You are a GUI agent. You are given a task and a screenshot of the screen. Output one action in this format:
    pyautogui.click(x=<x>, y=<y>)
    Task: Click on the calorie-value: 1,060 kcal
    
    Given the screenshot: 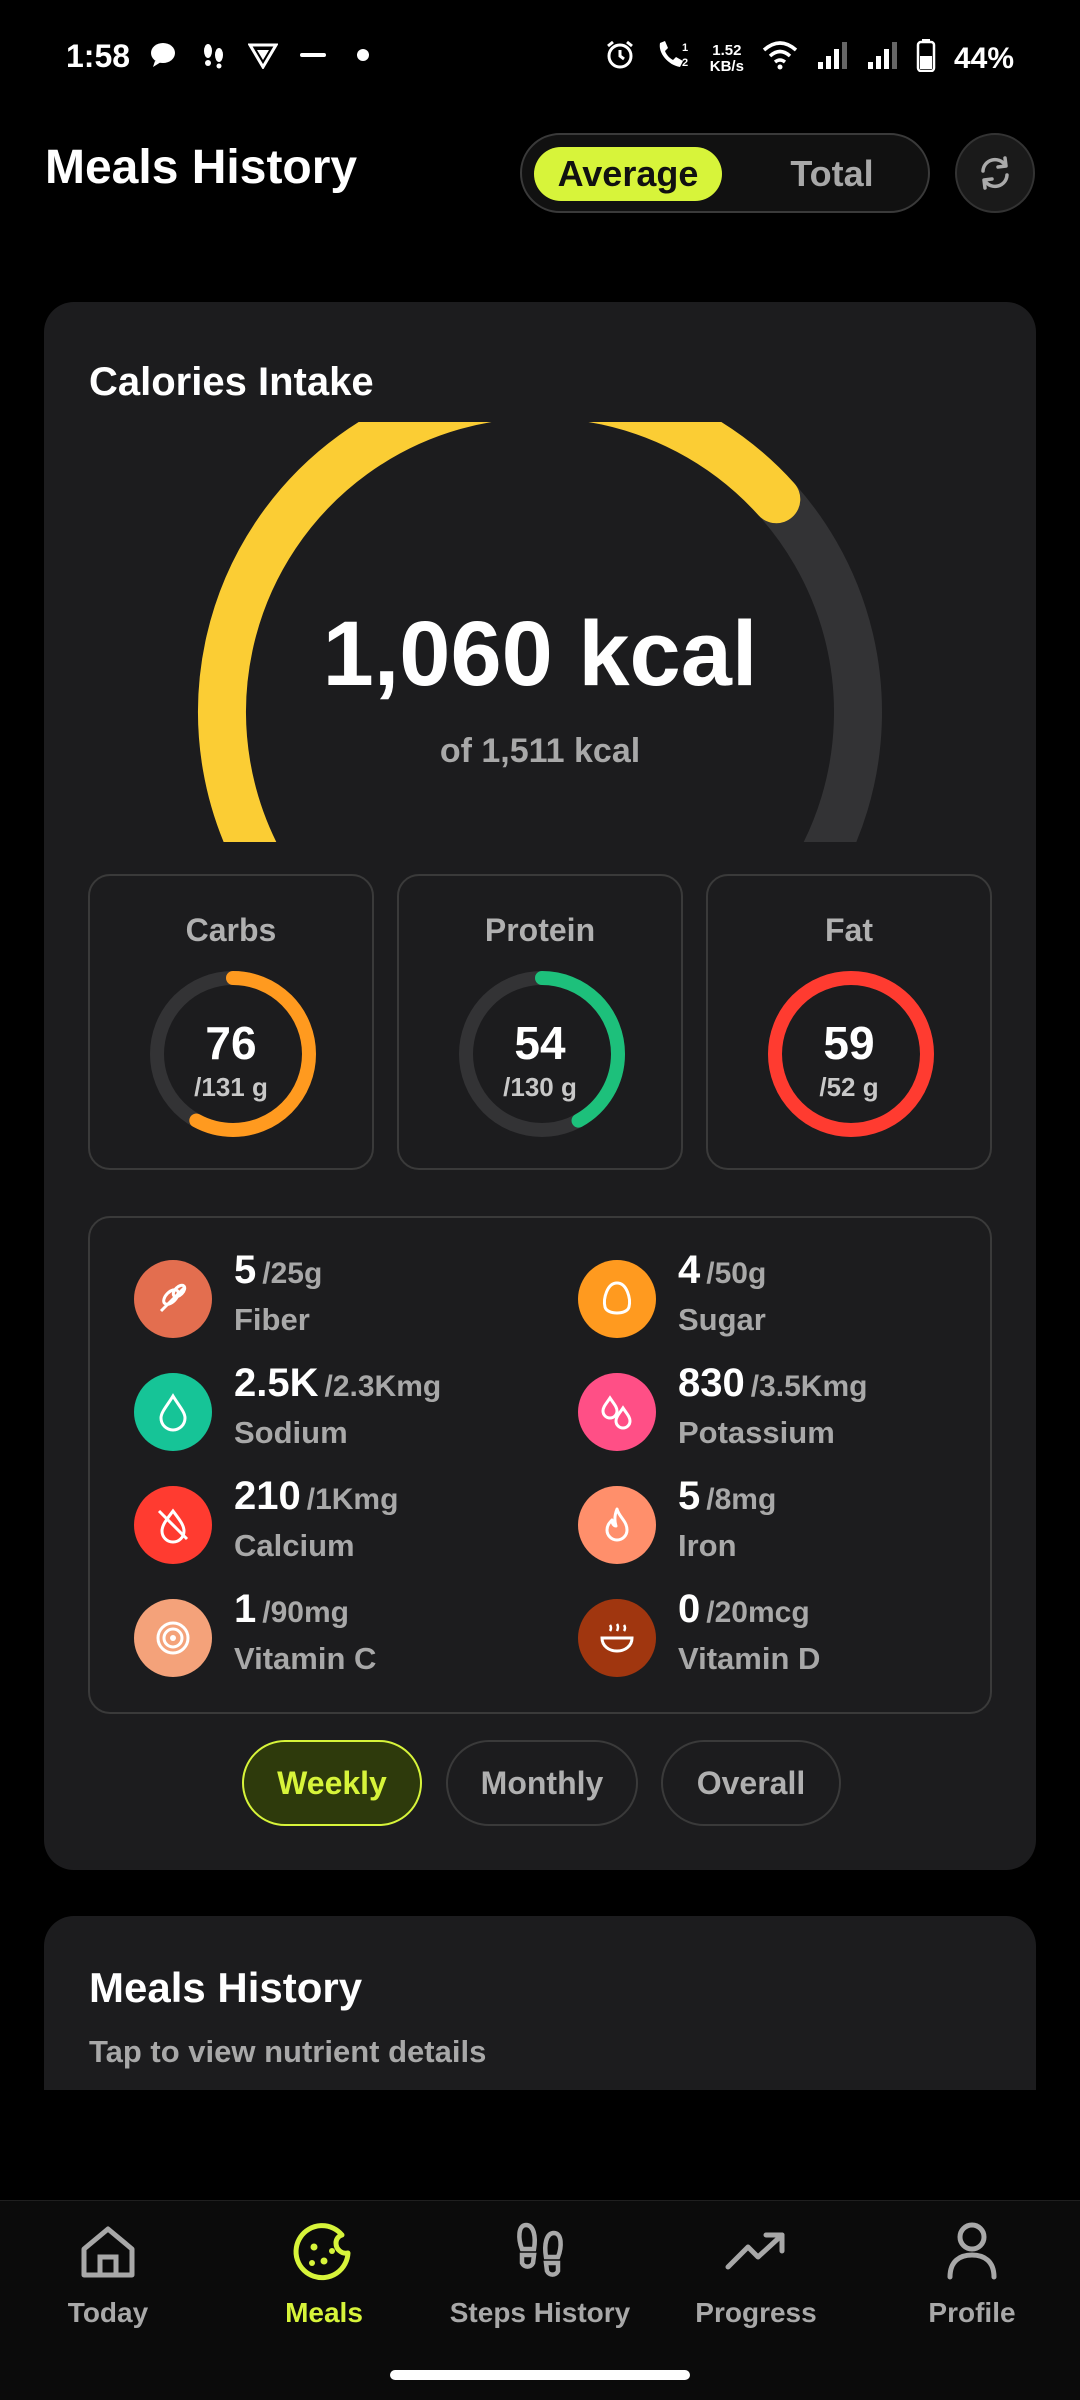 What is the action you would take?
    pyautogui.click(x=540, y=654)
    